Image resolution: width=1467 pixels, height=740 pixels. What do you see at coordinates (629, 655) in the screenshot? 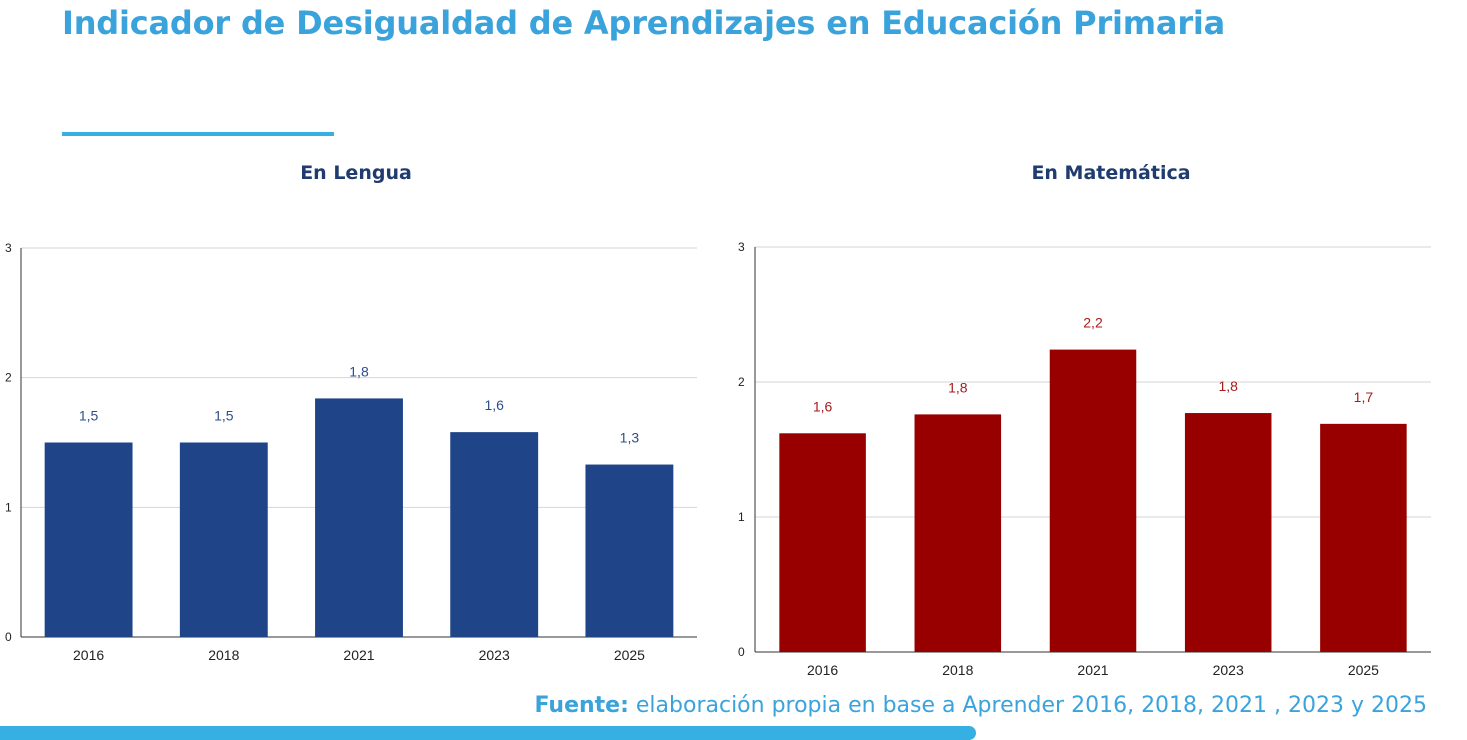
I see `lengua-x-tick-label: 2025` at bounding box center [629, 655].